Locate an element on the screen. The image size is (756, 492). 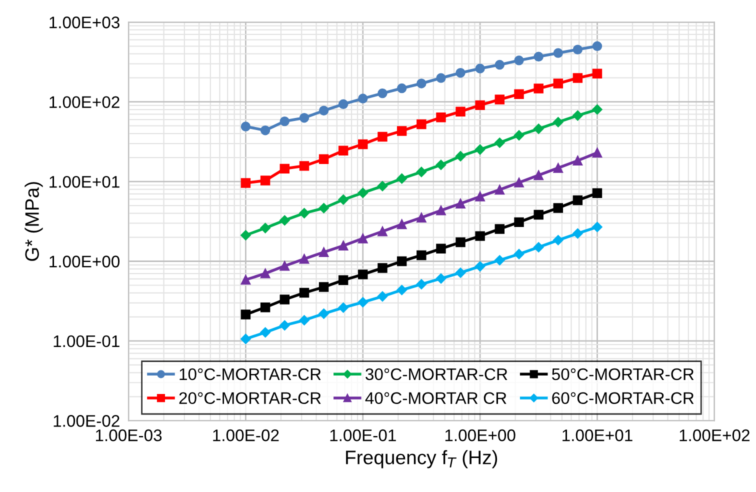
y-tick-label: 1.00E-01 is located at coordinates (87, 341).